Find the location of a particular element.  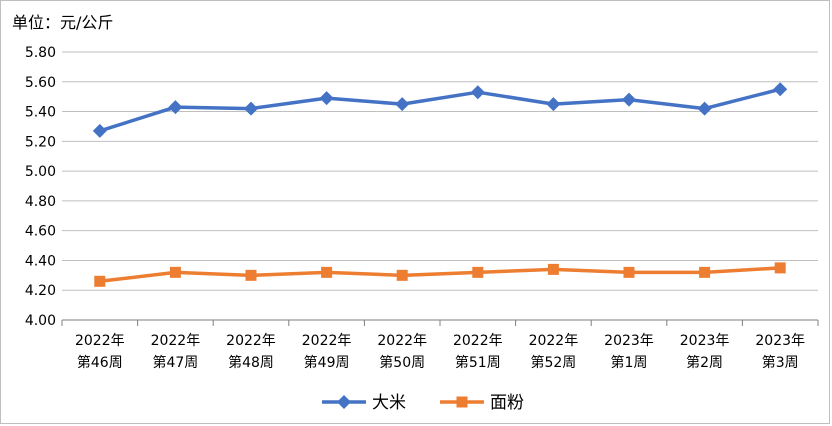

y-tick-label: 5.80 is located at coordinates (40, 53).